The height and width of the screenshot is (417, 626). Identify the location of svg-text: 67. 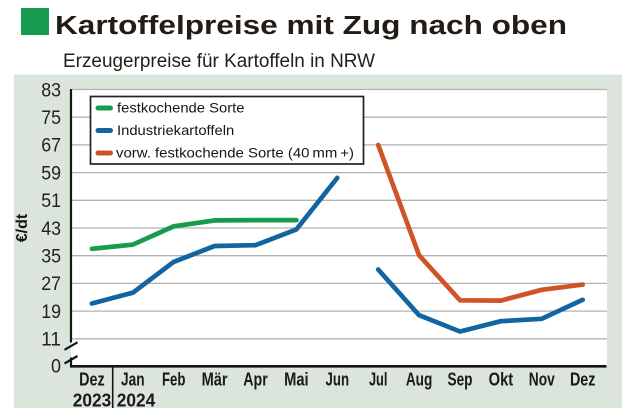
(51, 146).